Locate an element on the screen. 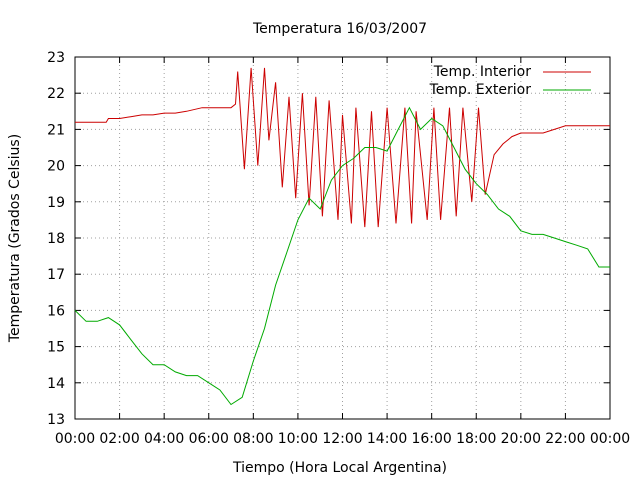  y-tick-label: 18 is located at coordinates (56, 239).